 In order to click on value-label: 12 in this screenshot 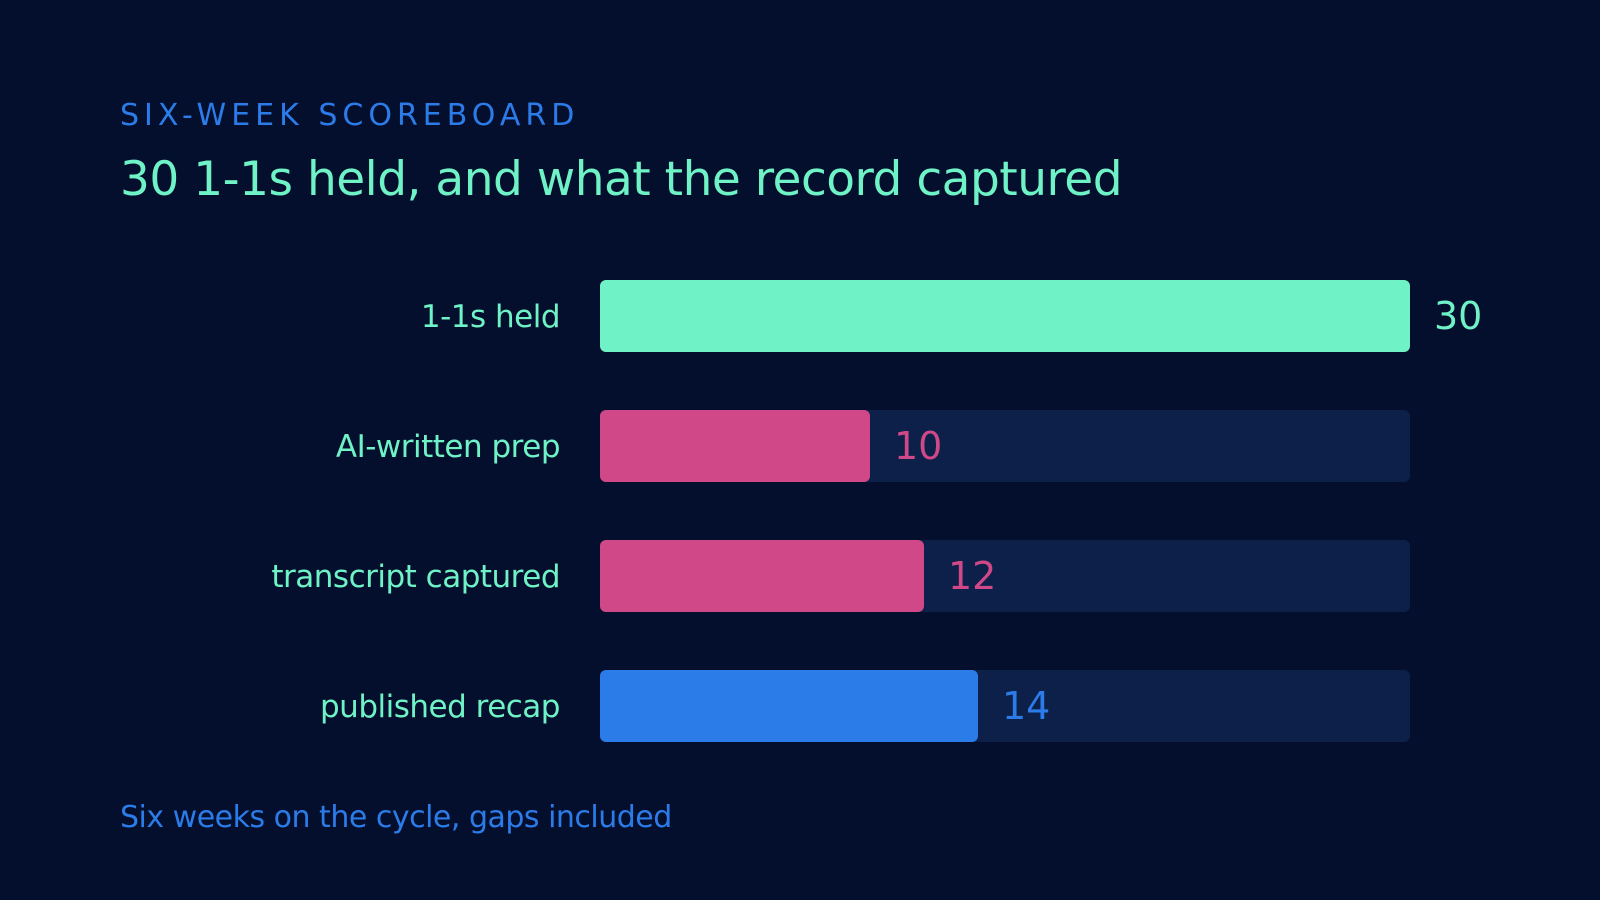, I will do `click(972, 576)`.